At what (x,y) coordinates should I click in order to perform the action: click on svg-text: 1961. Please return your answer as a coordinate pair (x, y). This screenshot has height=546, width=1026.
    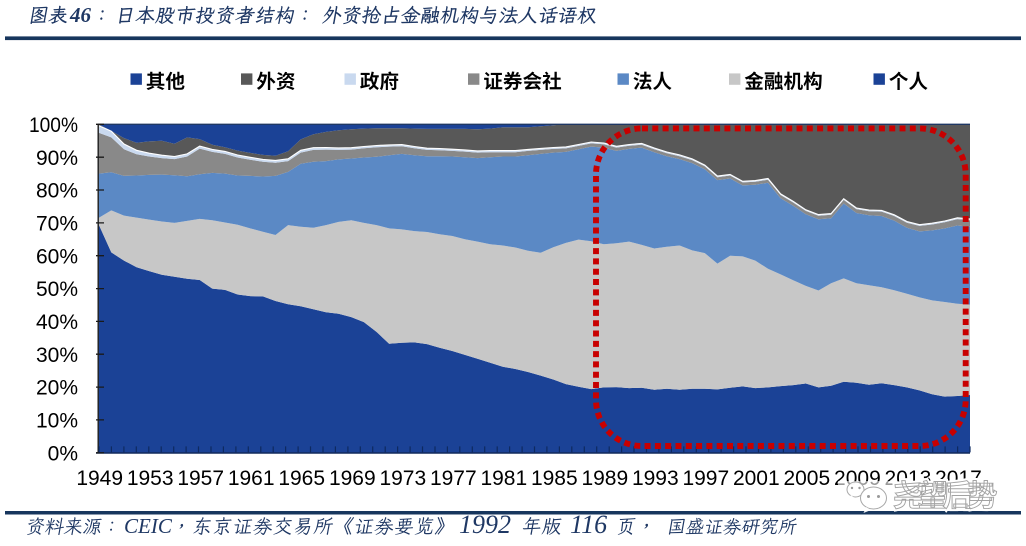
    Looking at the image, I should click on (251, 478).